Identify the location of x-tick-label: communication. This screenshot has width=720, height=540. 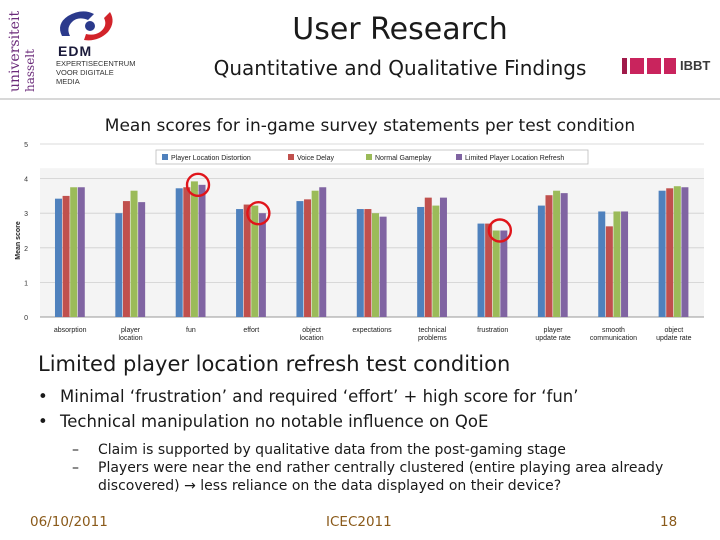
(613, 338).